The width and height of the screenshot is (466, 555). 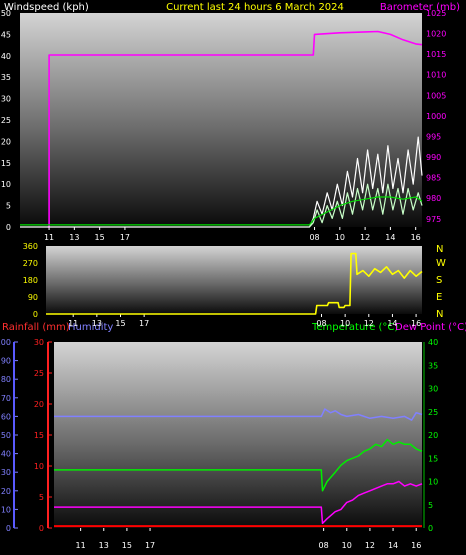 I want to click on temperature-tick-label: 15, so click(x=433, y=458).